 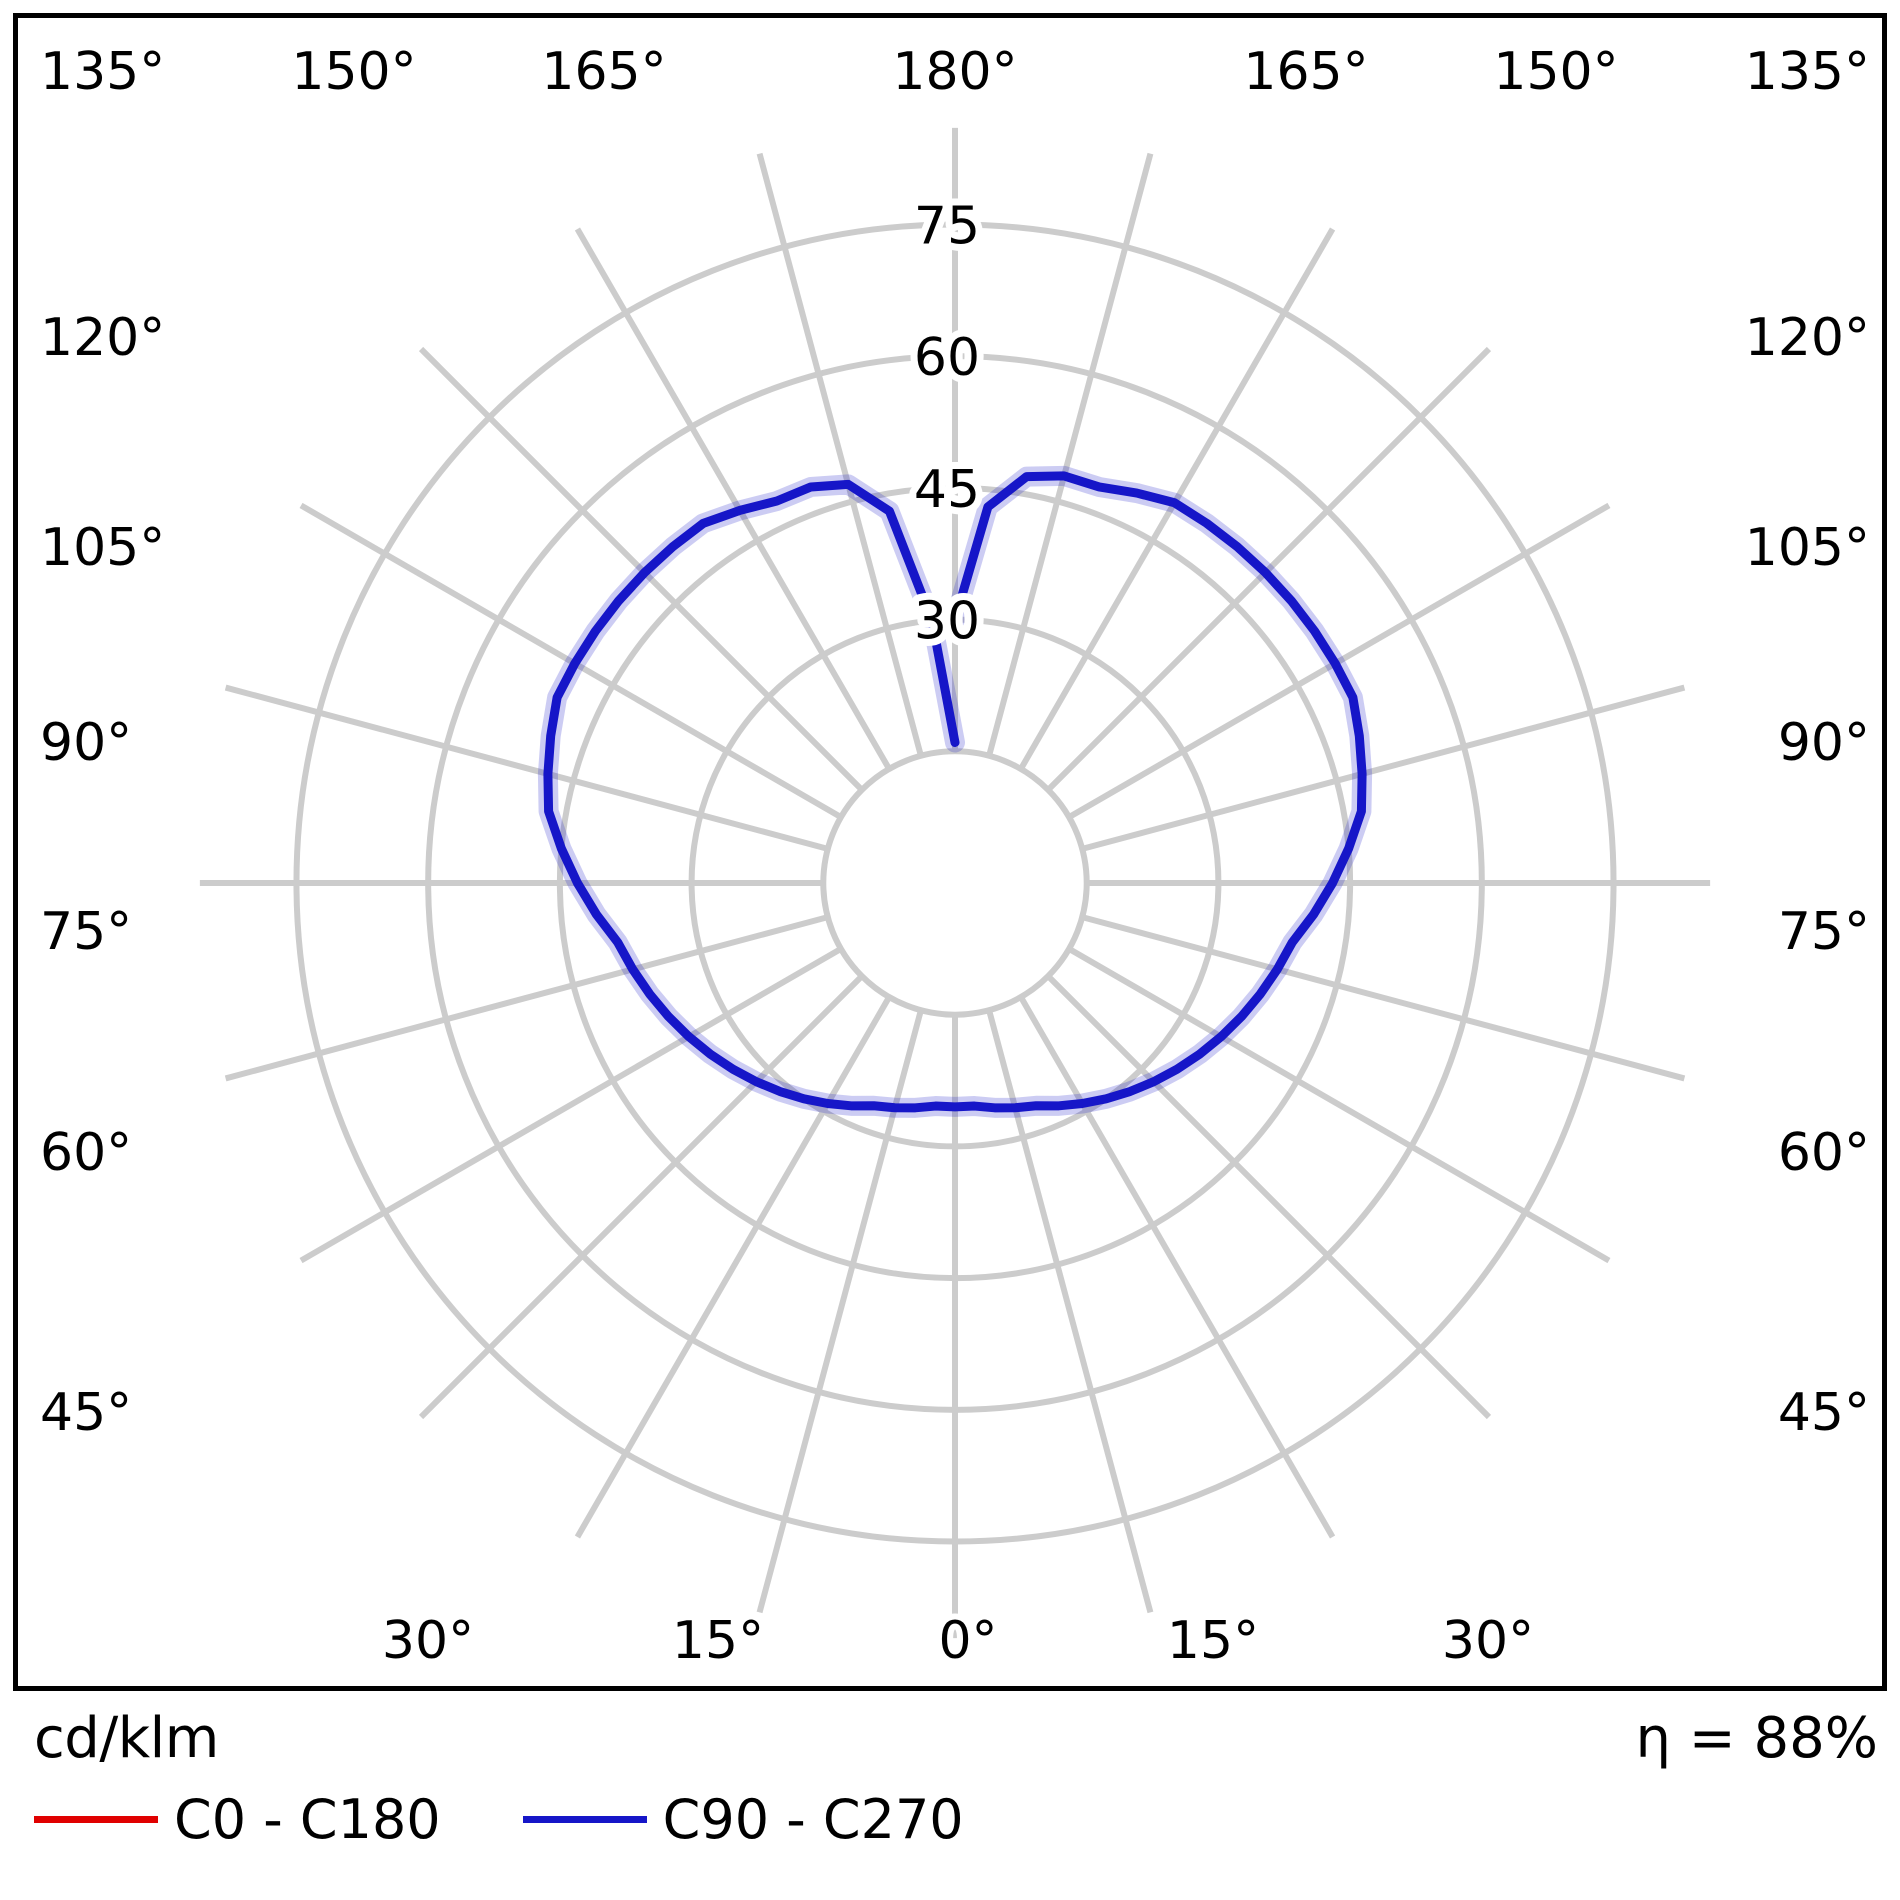 I want to click on angle-label-left-0-halo: 135°, so click(x=102, y=72).